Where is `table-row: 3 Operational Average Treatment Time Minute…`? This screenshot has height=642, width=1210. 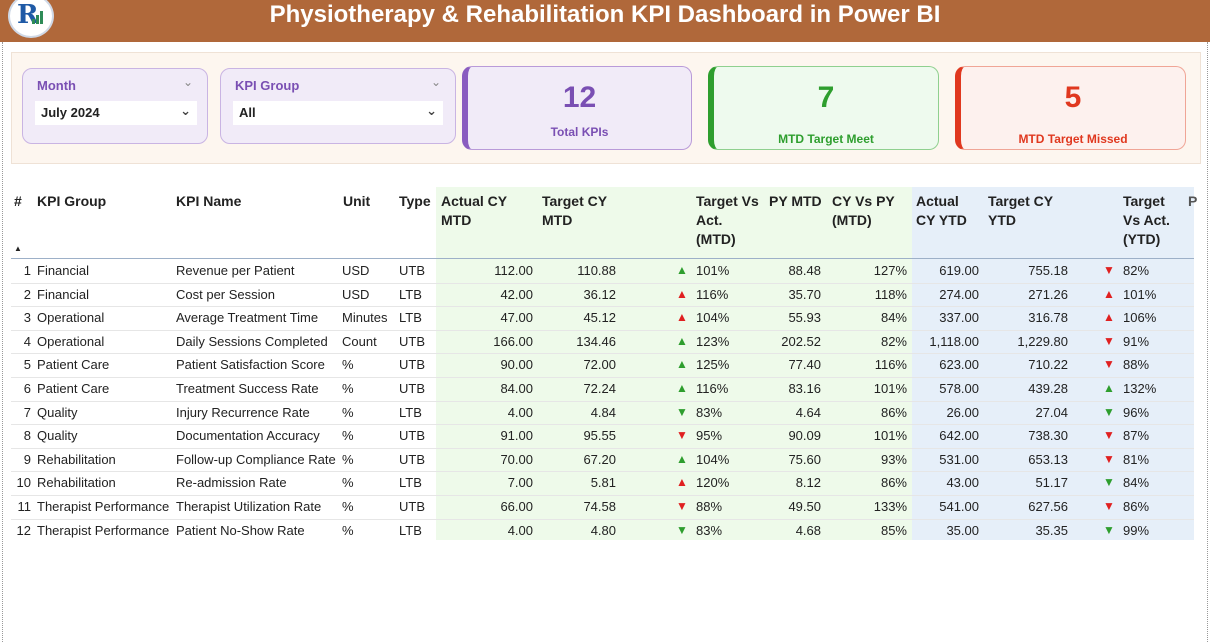
table-row: 3 Operational Average Treatment Time Minute… is located at coordinates (602, 318).